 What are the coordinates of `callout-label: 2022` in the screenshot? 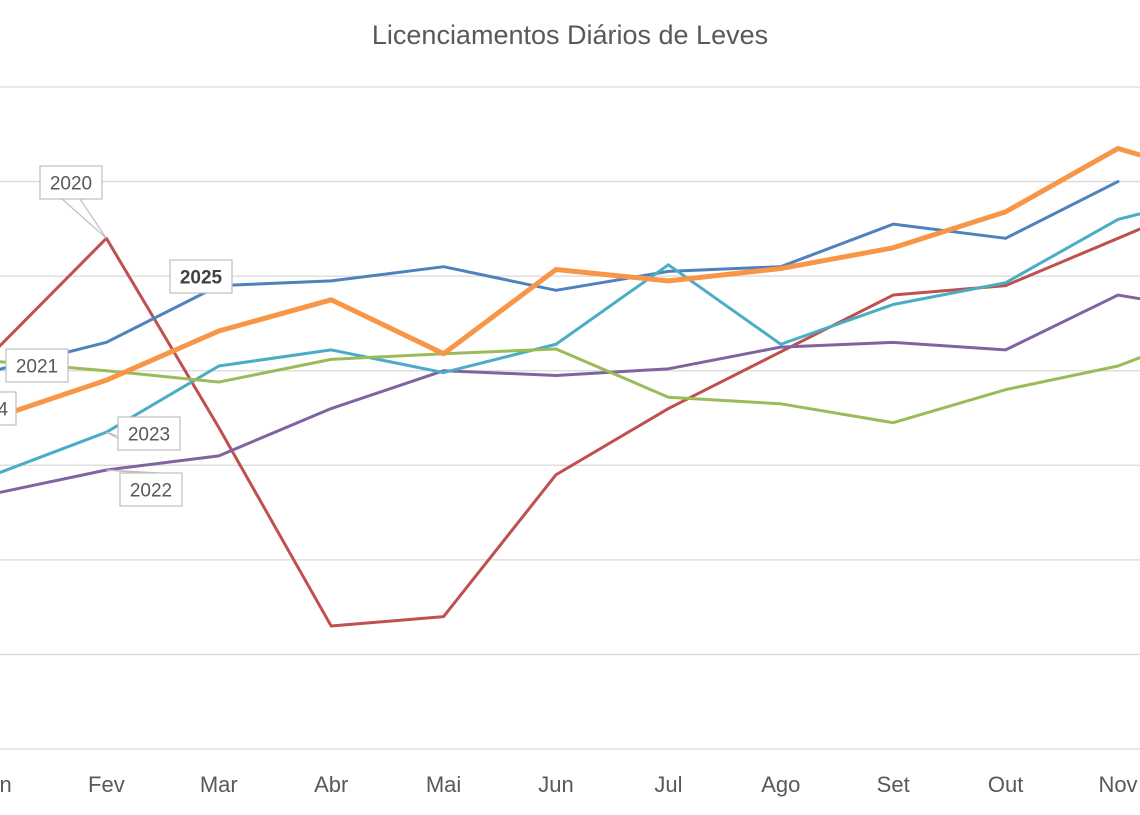 It's located at (151, 491).